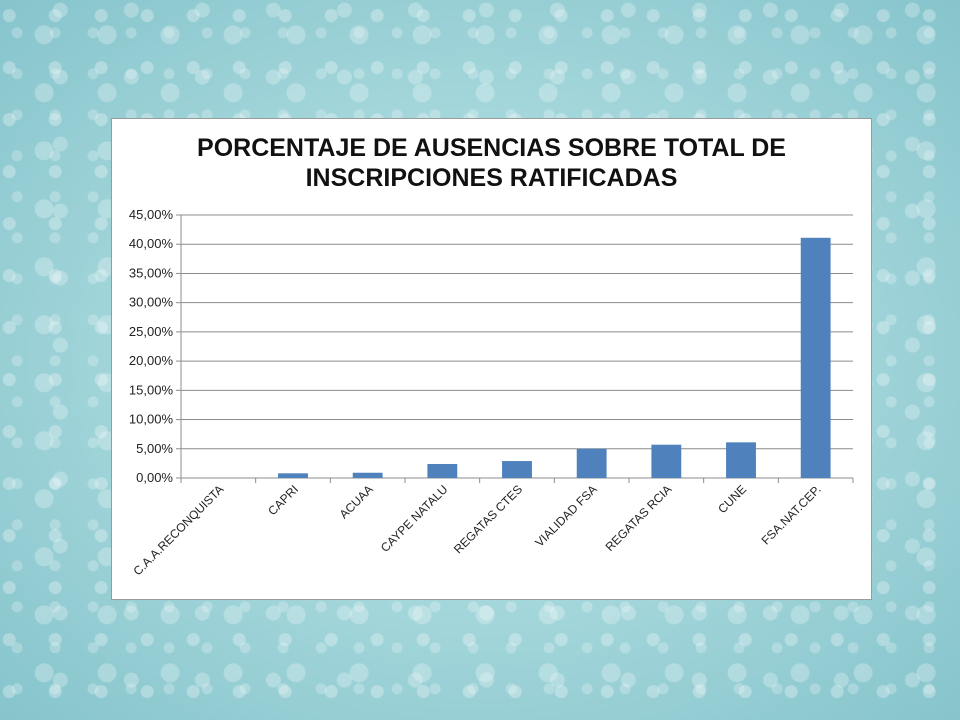 The image size is (960, 720). Describe the element at coordinates (151, 214) in the screenshot. I see `y-tick-label: 45,00%` at that location.